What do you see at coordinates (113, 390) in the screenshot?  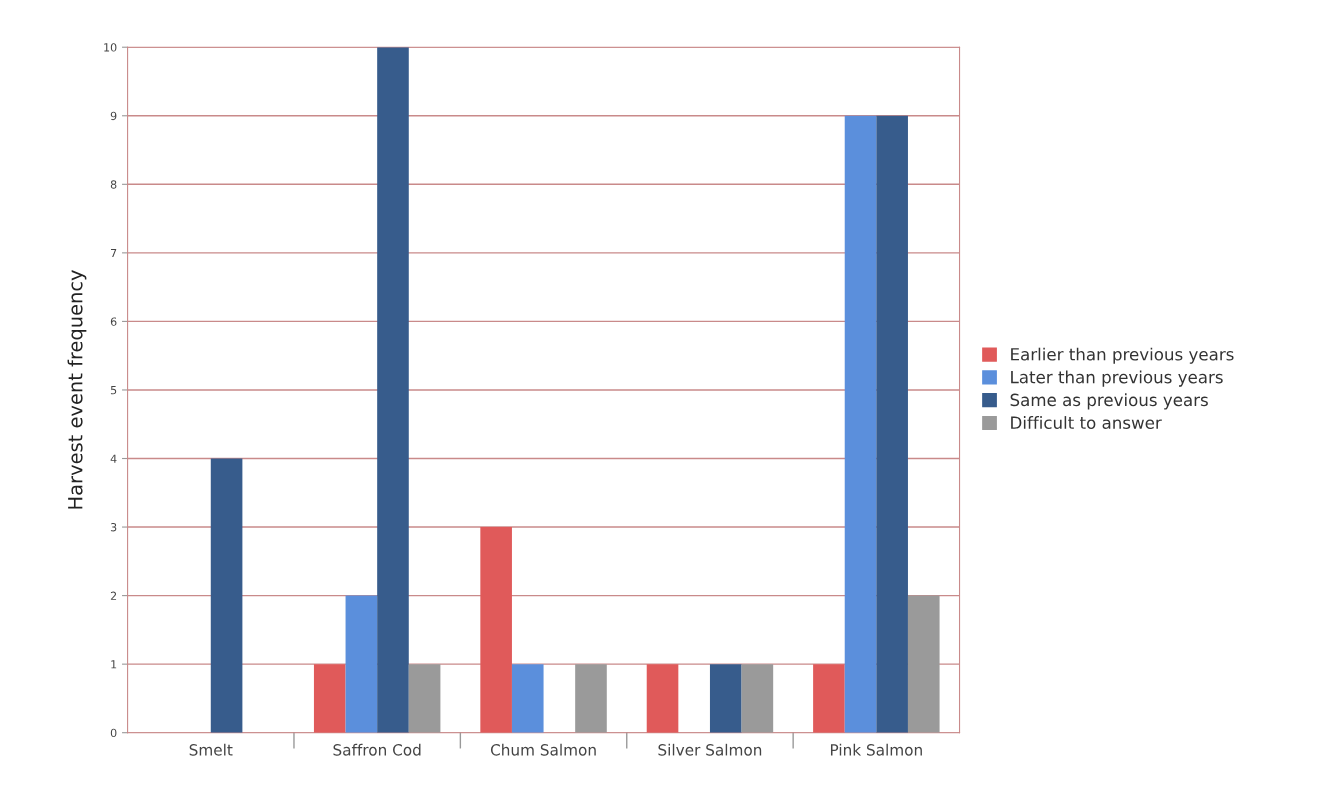 I see `y-tick-label: 5` at bounding box center [113, 390].